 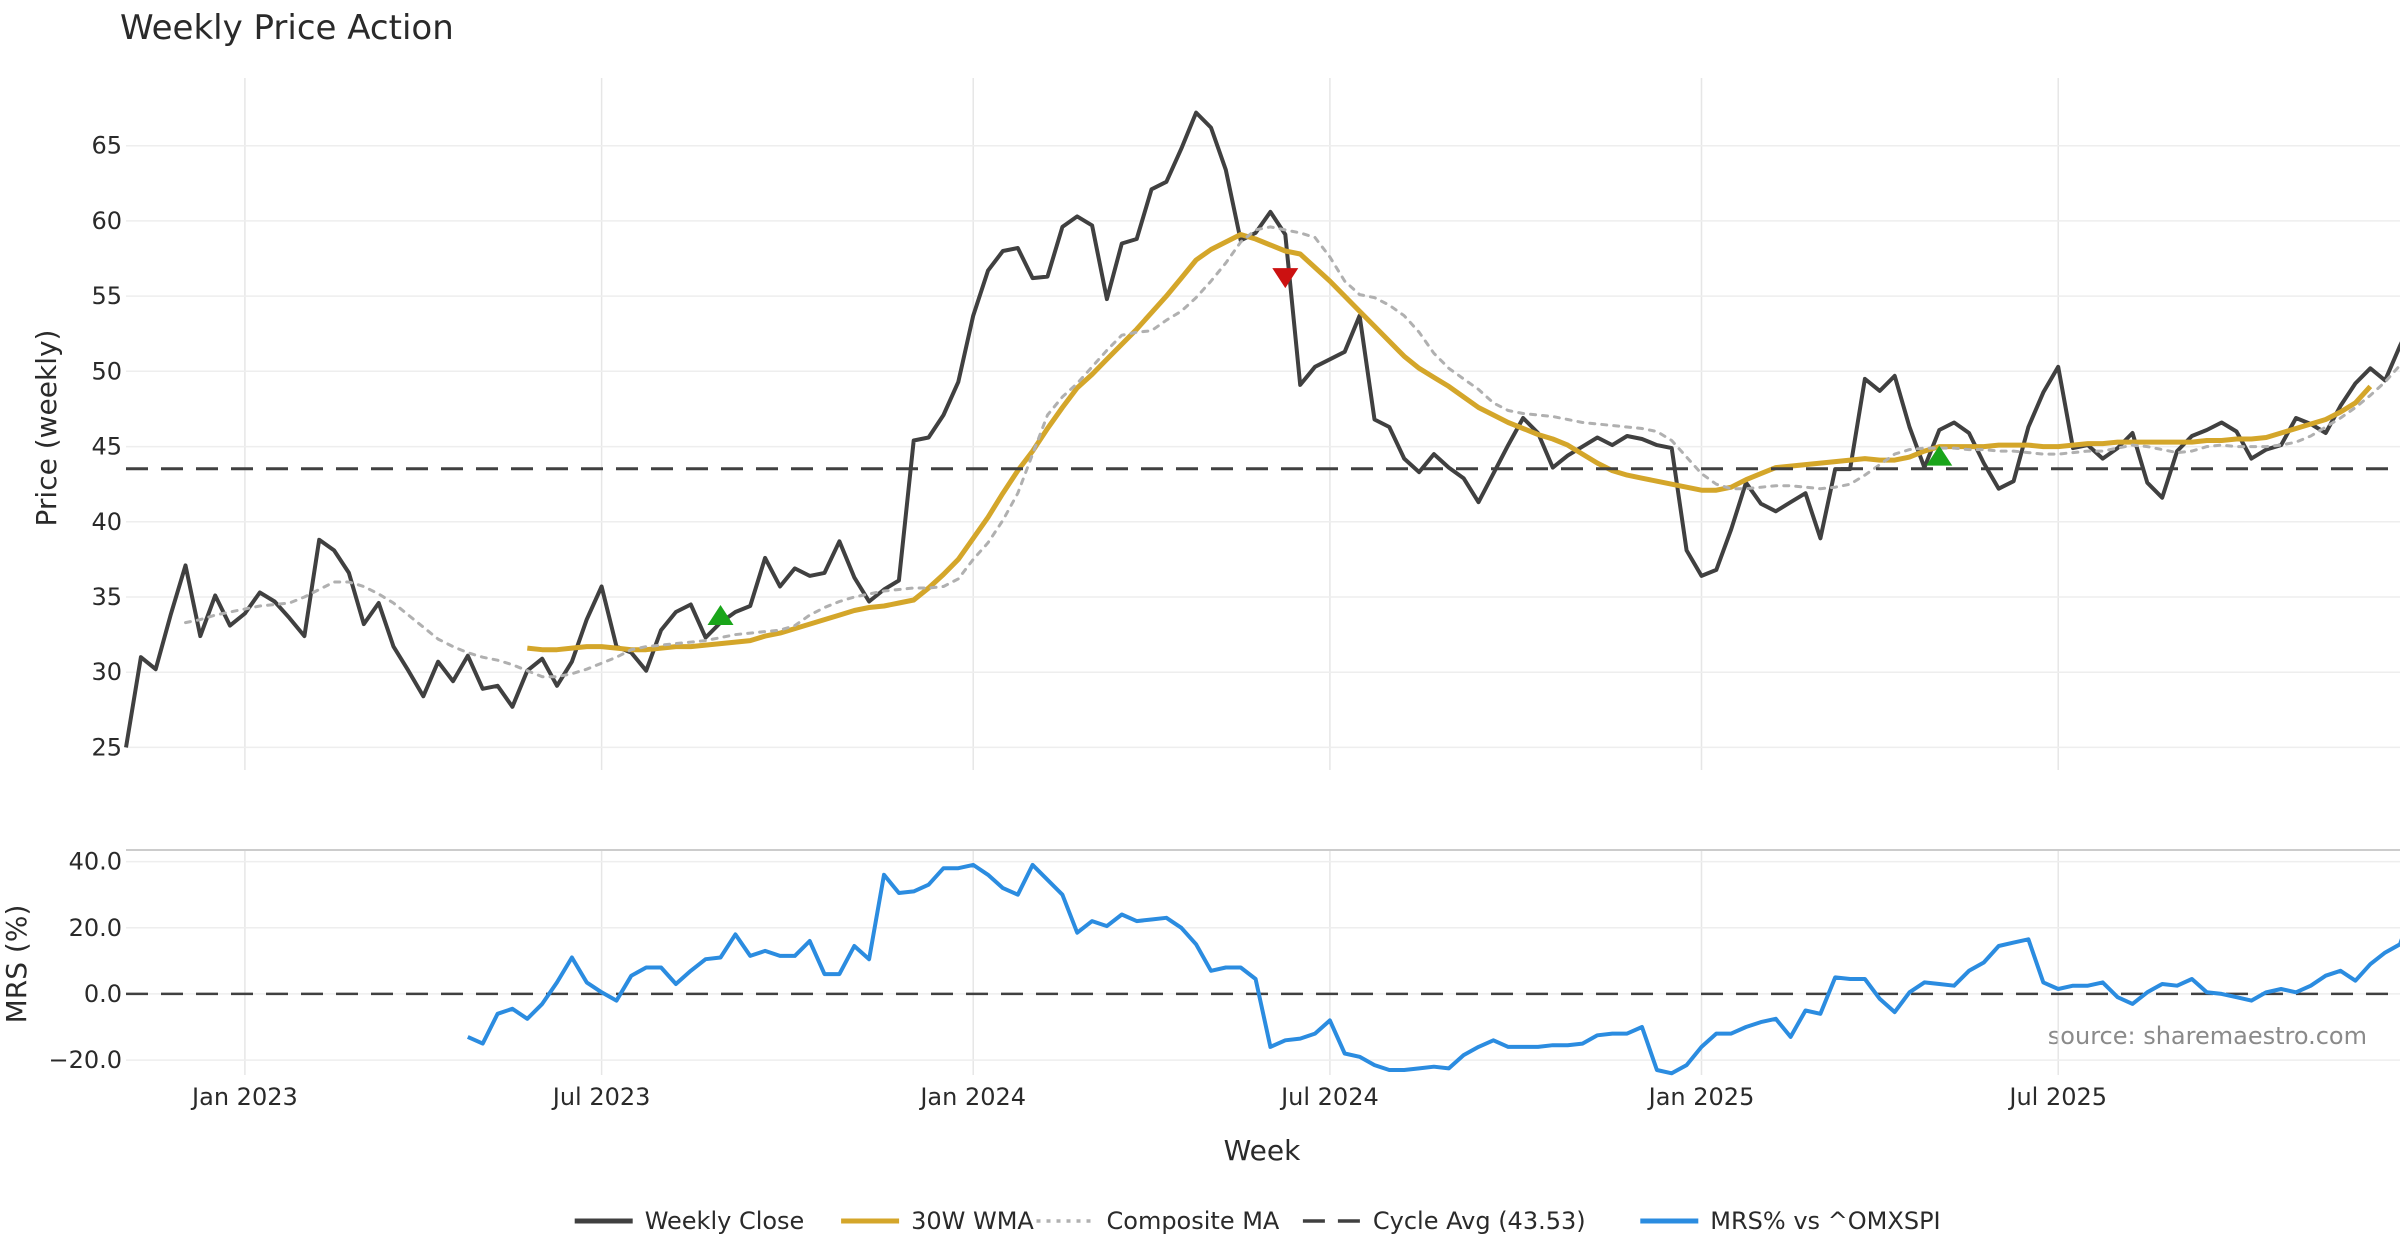 What do you see at coordinates (972, 1221) in the screenshot?
I see `legend-label: 30W WMA` at bounding box center [972, 1221].